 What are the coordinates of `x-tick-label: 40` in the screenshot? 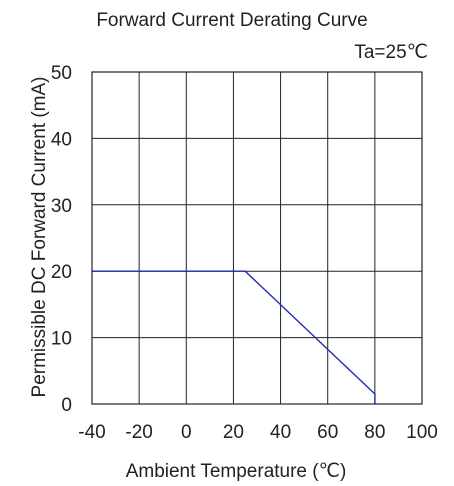 It's located at (280, 432).